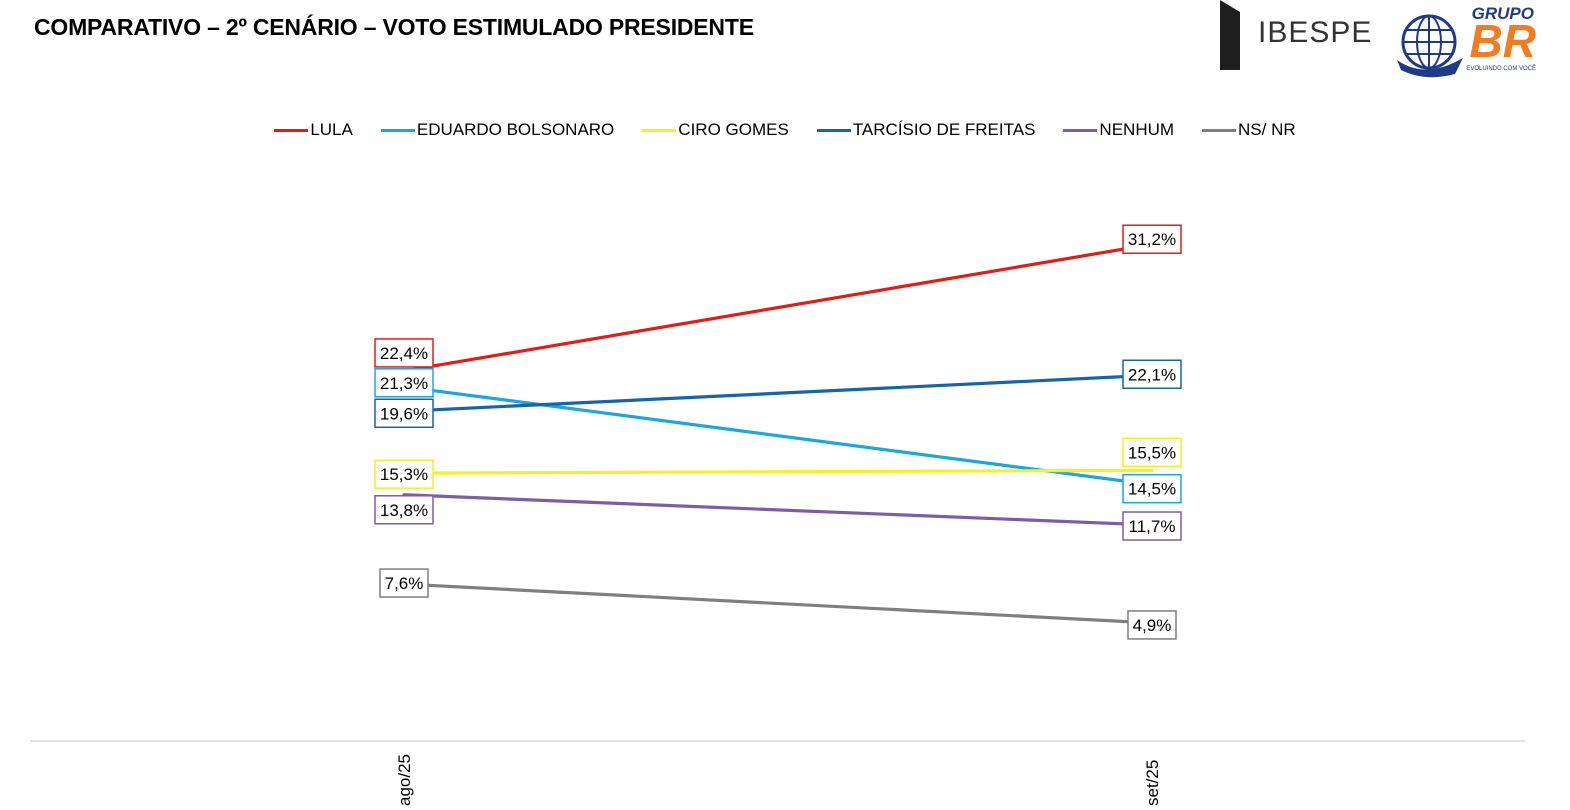 The width and height of the screenshot is (1570, 810). I want to click on data-label-lula: 22,4%, so click(404, 353).